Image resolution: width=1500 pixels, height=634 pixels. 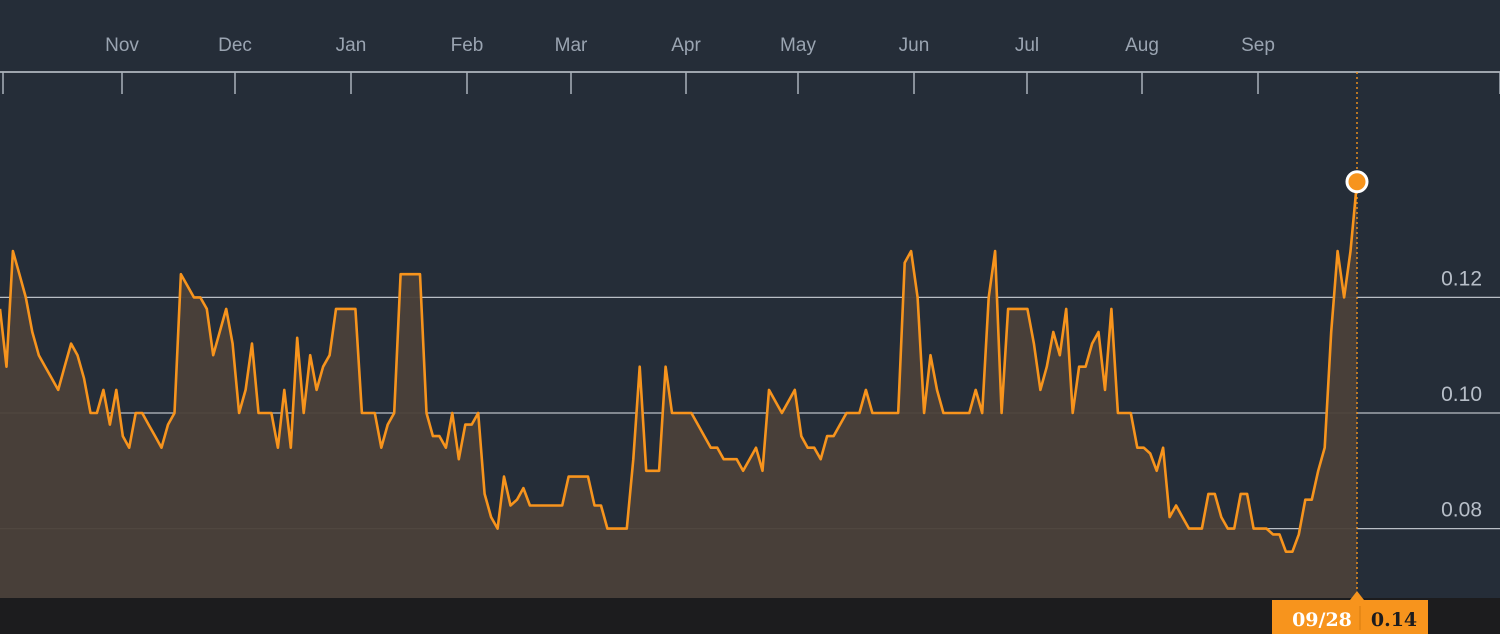 What do you see at coordinates (1142, 45) in the screenshot?
I see `month-label: Aug` at bounding box center [1142, 45].